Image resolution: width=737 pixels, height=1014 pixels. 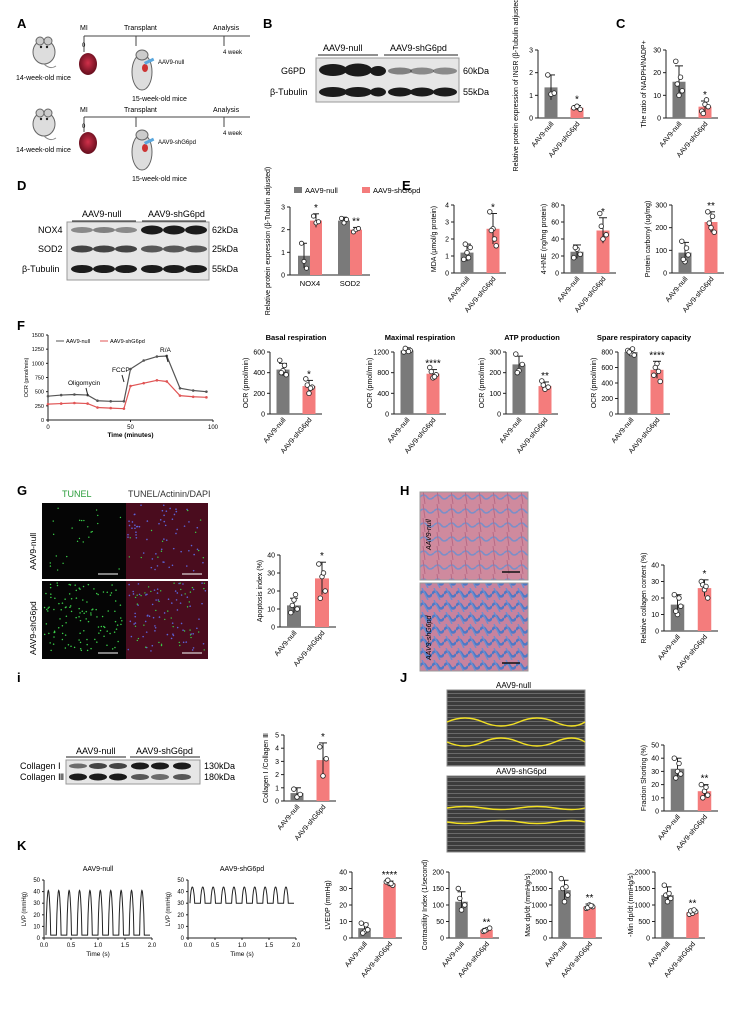 I want to click on blot-d-kda-2: 25kDa, so click(x=225, y=249).